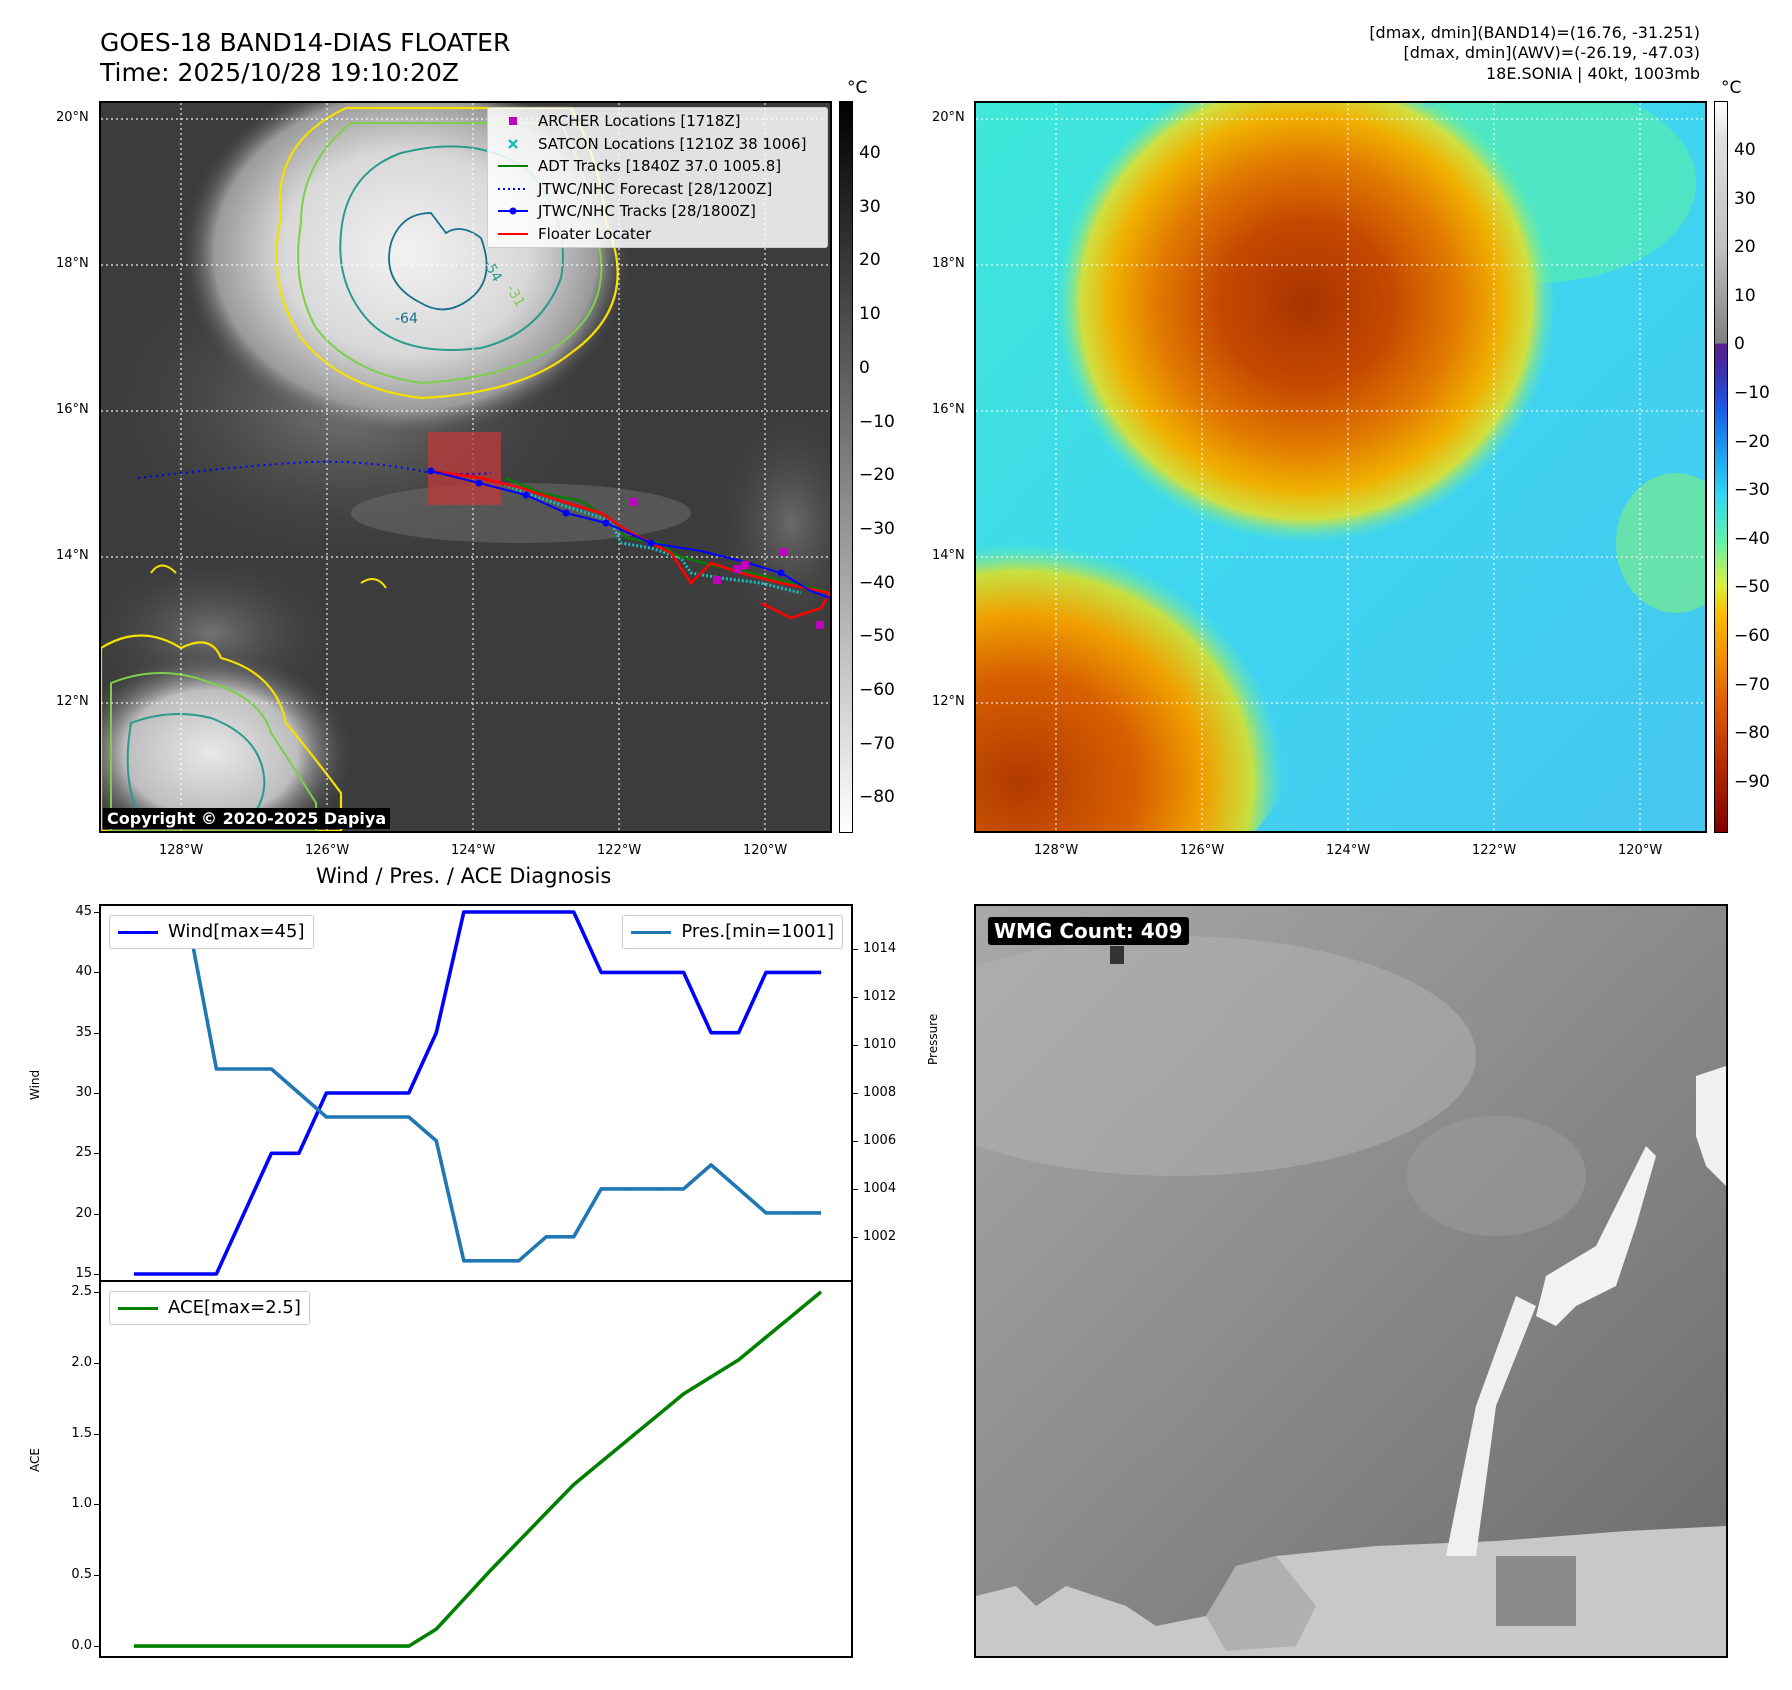 The width and height of the screenshot is (1792, 1690). What do you see at coordinates (877, 636) in the screenshot?
I see `ir-colorbar-tick: −50` at bounding box center [877, 636].